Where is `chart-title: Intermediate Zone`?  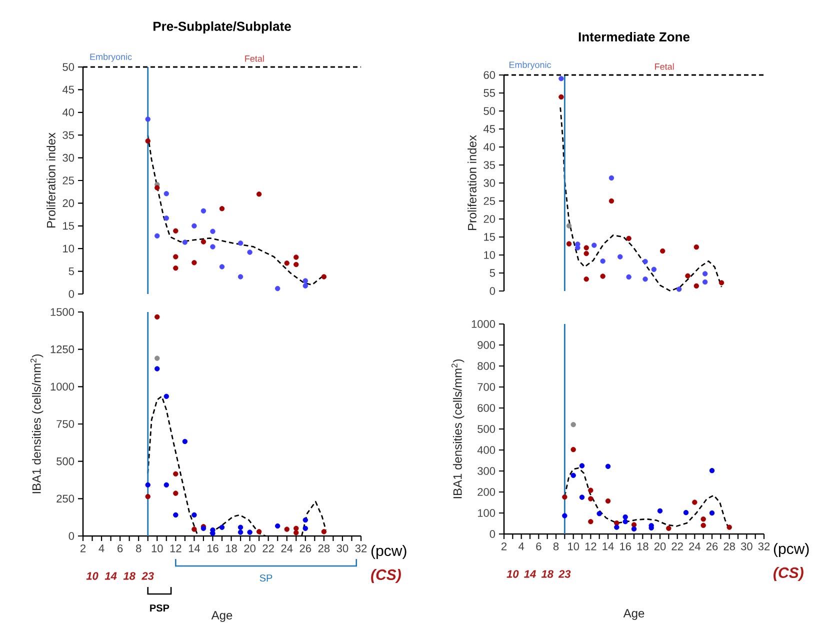 chart-title: Intermediate Zone is located at coordinates (634, 37).